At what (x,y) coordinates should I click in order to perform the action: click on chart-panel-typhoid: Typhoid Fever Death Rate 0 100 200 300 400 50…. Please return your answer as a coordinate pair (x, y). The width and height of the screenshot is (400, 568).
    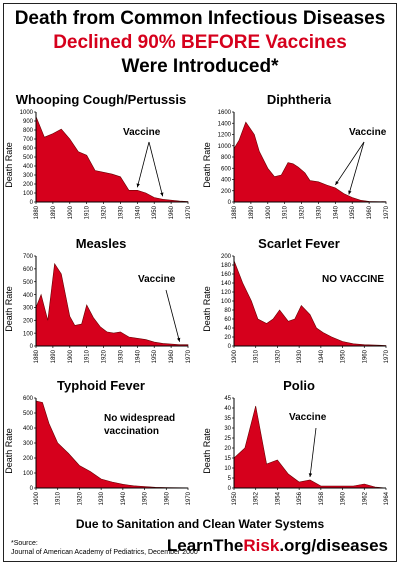
    Looking at the image, I should click on (100, 453).